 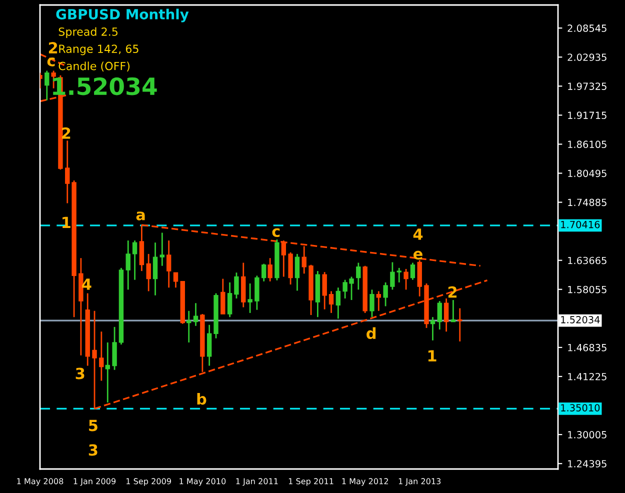 What do you see at coordinates (122, 15) in the screenshot?
I see `chart-title: GBPUSD Monthly` at bounding box center [122, 15].